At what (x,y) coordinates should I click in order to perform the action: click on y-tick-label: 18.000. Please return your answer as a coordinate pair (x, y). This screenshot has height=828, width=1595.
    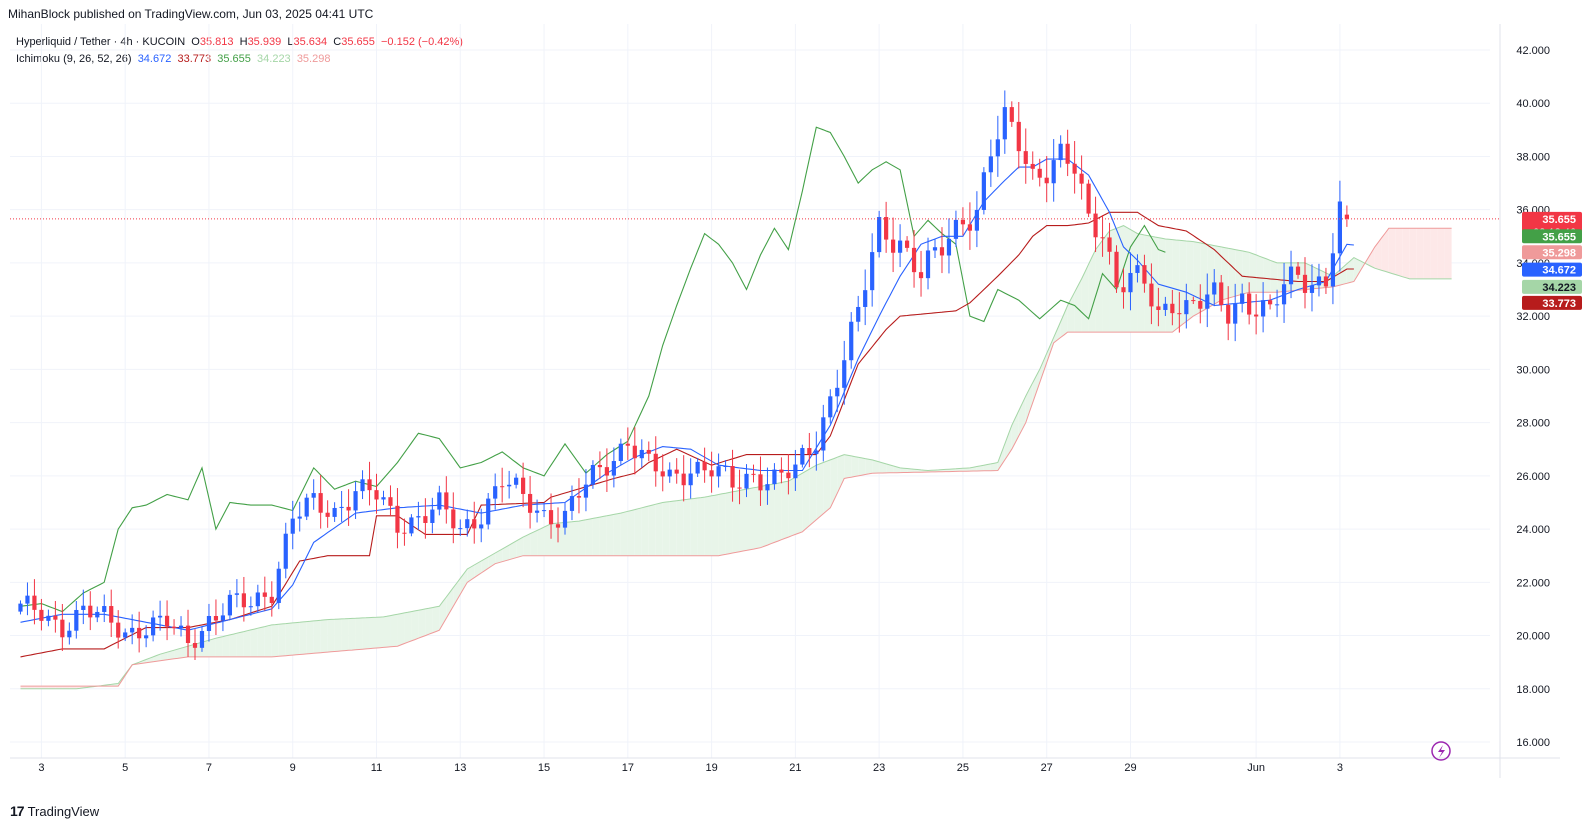
    Looking at the image, I should click on (1533, 690).